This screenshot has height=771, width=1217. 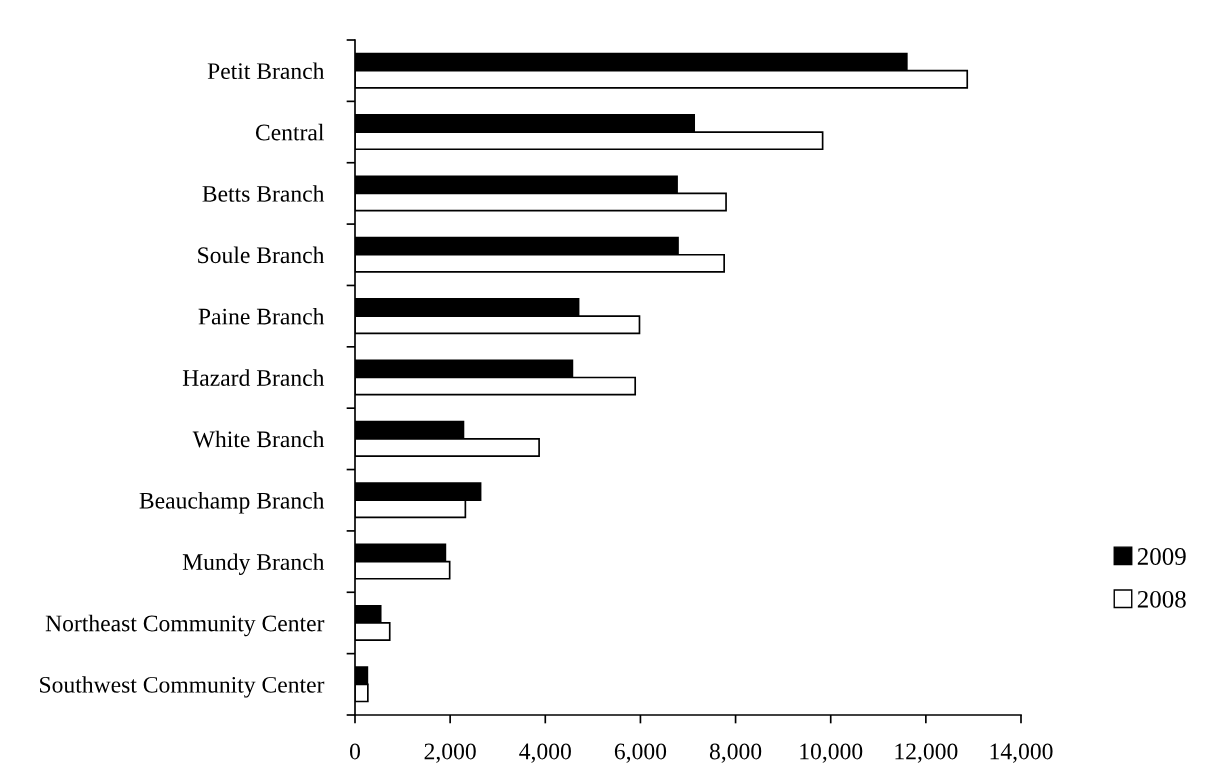 What do you see at coordinates (735, 753) in the screenshot?
I see `x-tick-label: 8,000` at bounding box center [735, 753].